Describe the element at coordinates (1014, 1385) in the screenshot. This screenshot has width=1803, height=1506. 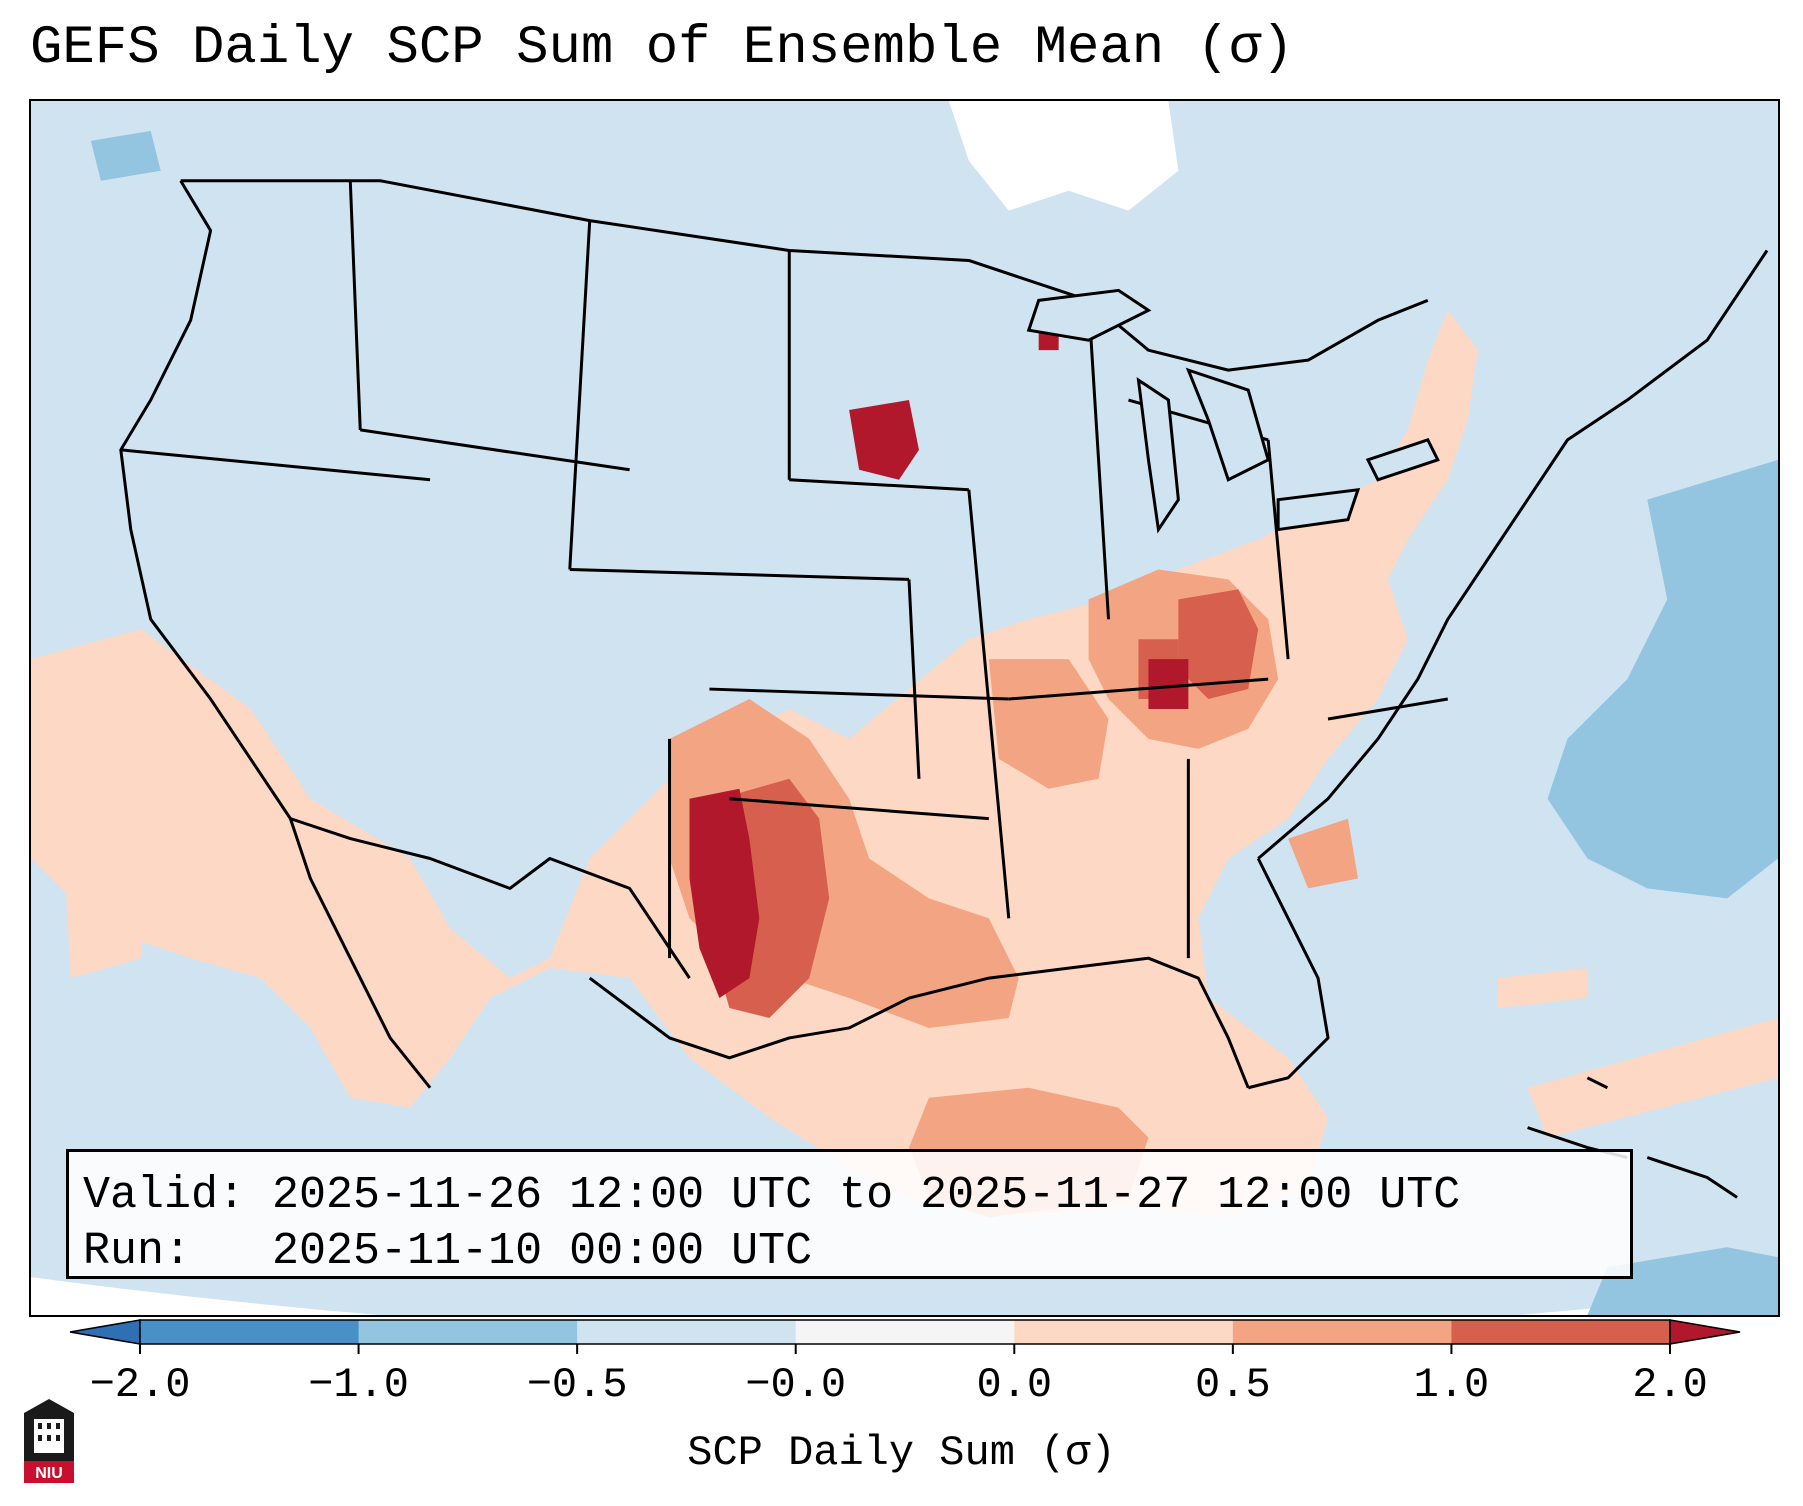
I see `colorbar-tick-label: 0.0` at that location.